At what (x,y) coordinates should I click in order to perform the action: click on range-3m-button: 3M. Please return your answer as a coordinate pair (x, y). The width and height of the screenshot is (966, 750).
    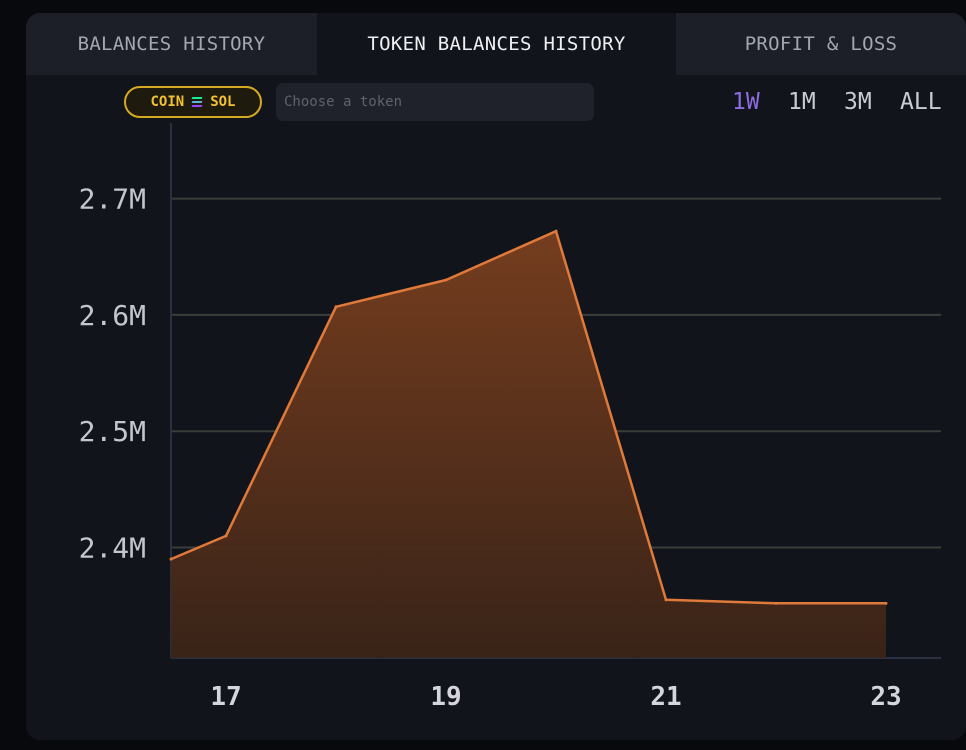
    Looking at the image, I should click on (858, 102).